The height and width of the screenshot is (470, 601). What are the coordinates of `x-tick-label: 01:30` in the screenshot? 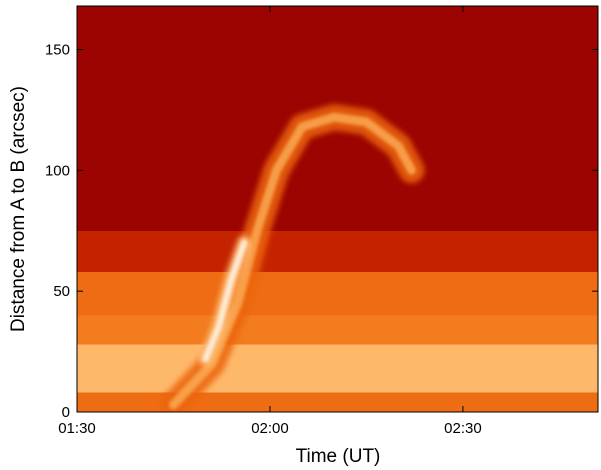 It's located at (77, 428).